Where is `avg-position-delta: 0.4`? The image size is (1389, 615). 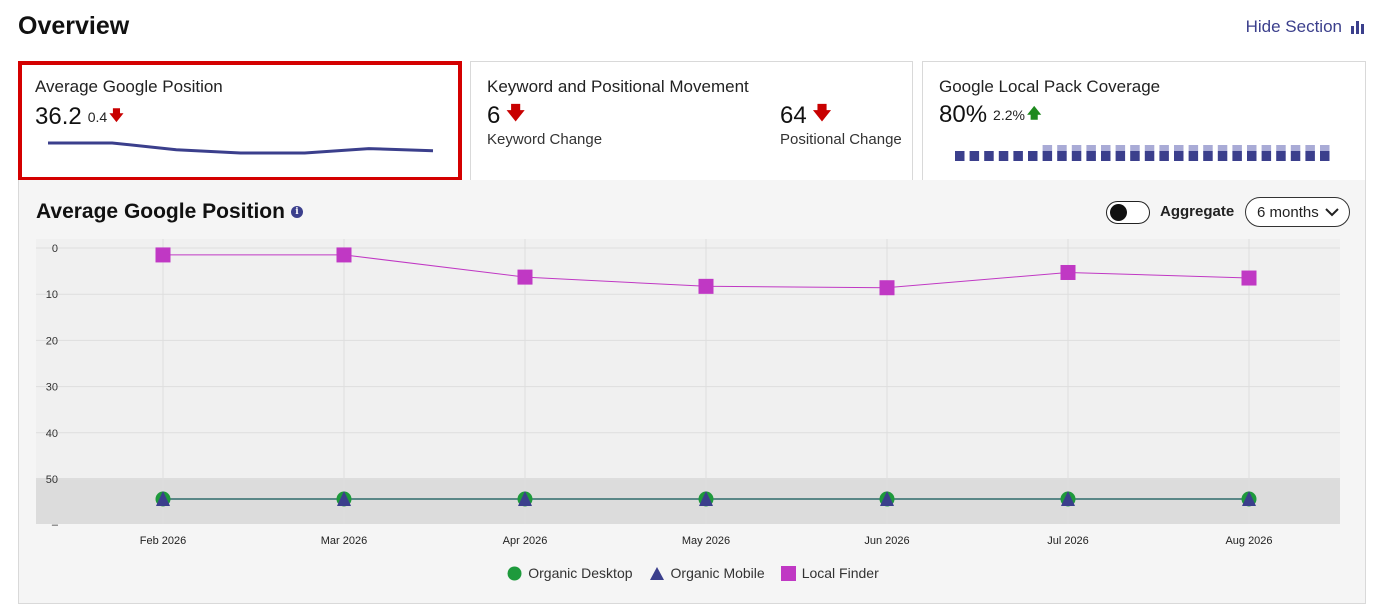
avg-position-delta: 0.4 is located at coordinates (97, 117).